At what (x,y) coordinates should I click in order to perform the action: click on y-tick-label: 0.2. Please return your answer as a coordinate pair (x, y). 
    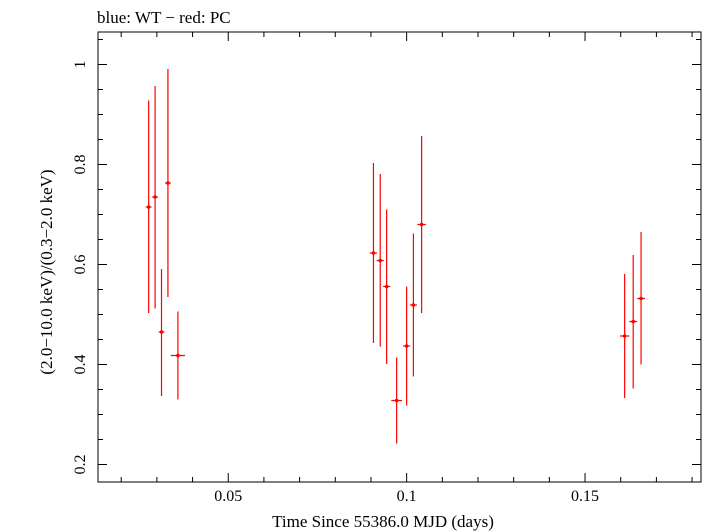
    Looking at the image, I should click on (80, 465).